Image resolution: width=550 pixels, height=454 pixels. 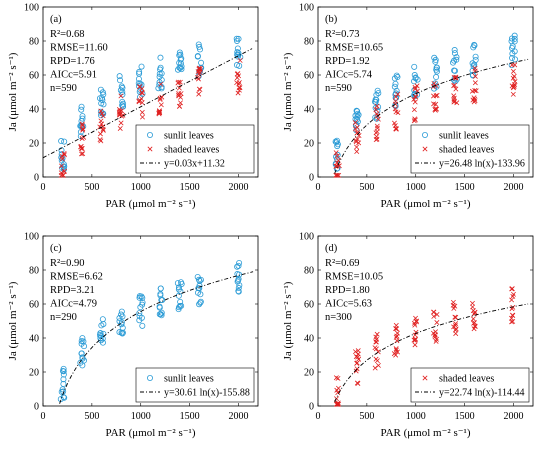 What do you see at coordinates (347, 61) in the screenshot?
I see `stat-line: RPD=1.92` at bounding box center [347, 61].